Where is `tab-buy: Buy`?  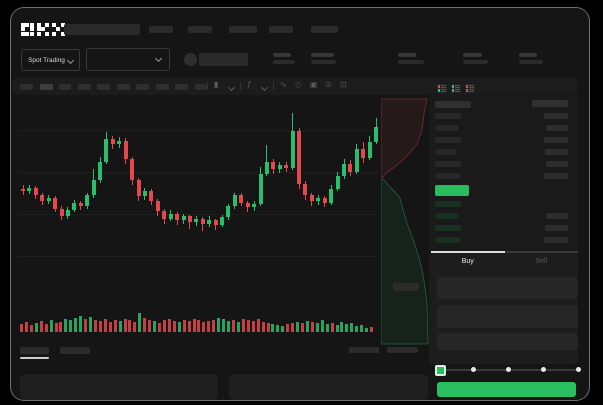
tab-buy: Buy is located at coordinates (468, 260).